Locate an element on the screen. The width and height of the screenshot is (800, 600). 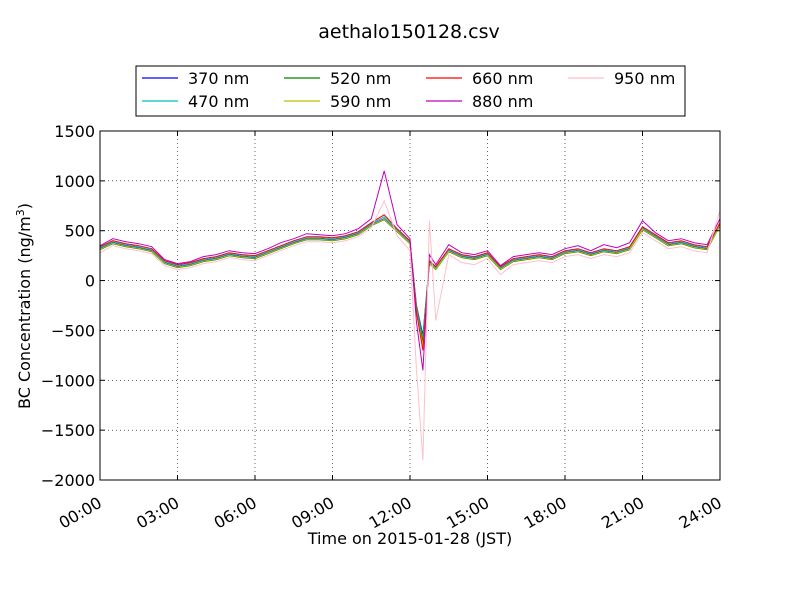
y-tick-label: −1000 is located at coordinates (68, 380).